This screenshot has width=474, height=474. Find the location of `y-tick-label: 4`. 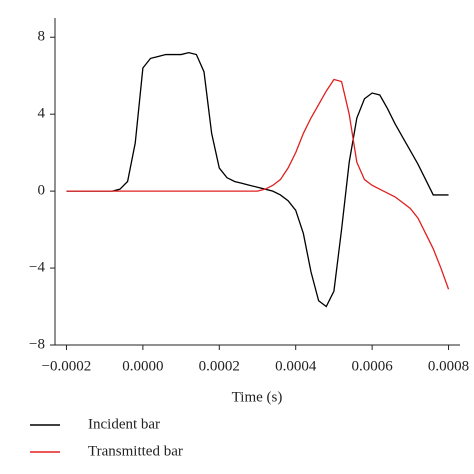

y-tick-label: 4 is located at coordinates (42, 114).